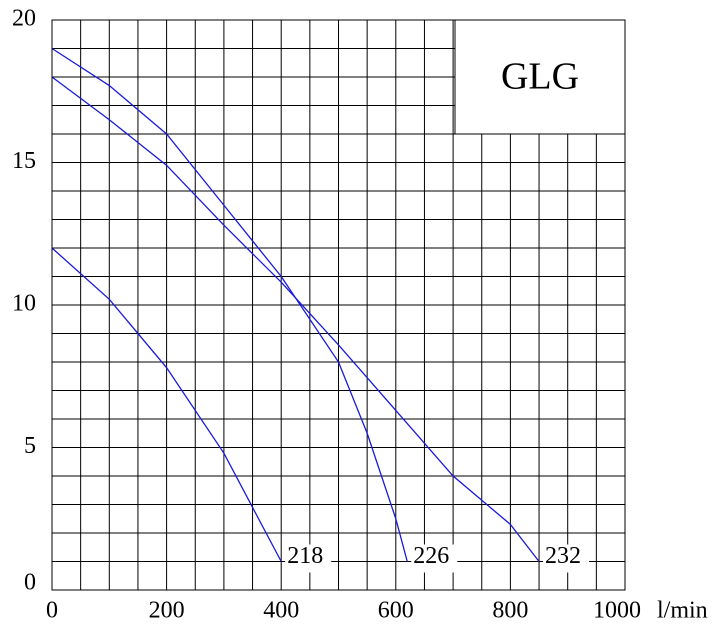 The image size is (727, 629). Describe the element at coordinates (510, 611) in the screenshot. I see `x-tick-label: 800` at that location.